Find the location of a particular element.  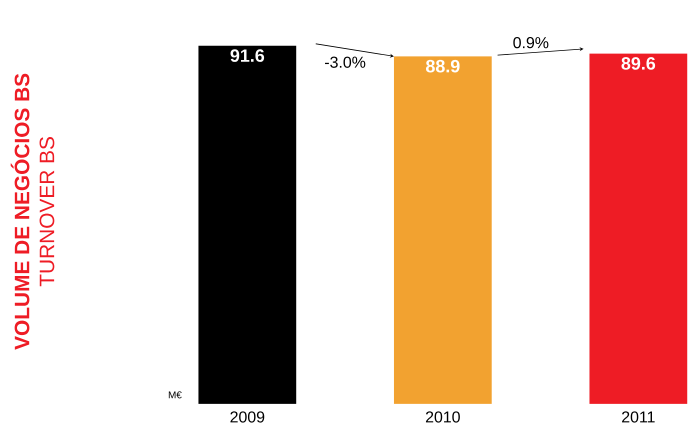

x-tick-label: 2009 is located at coordinates (247, 417).